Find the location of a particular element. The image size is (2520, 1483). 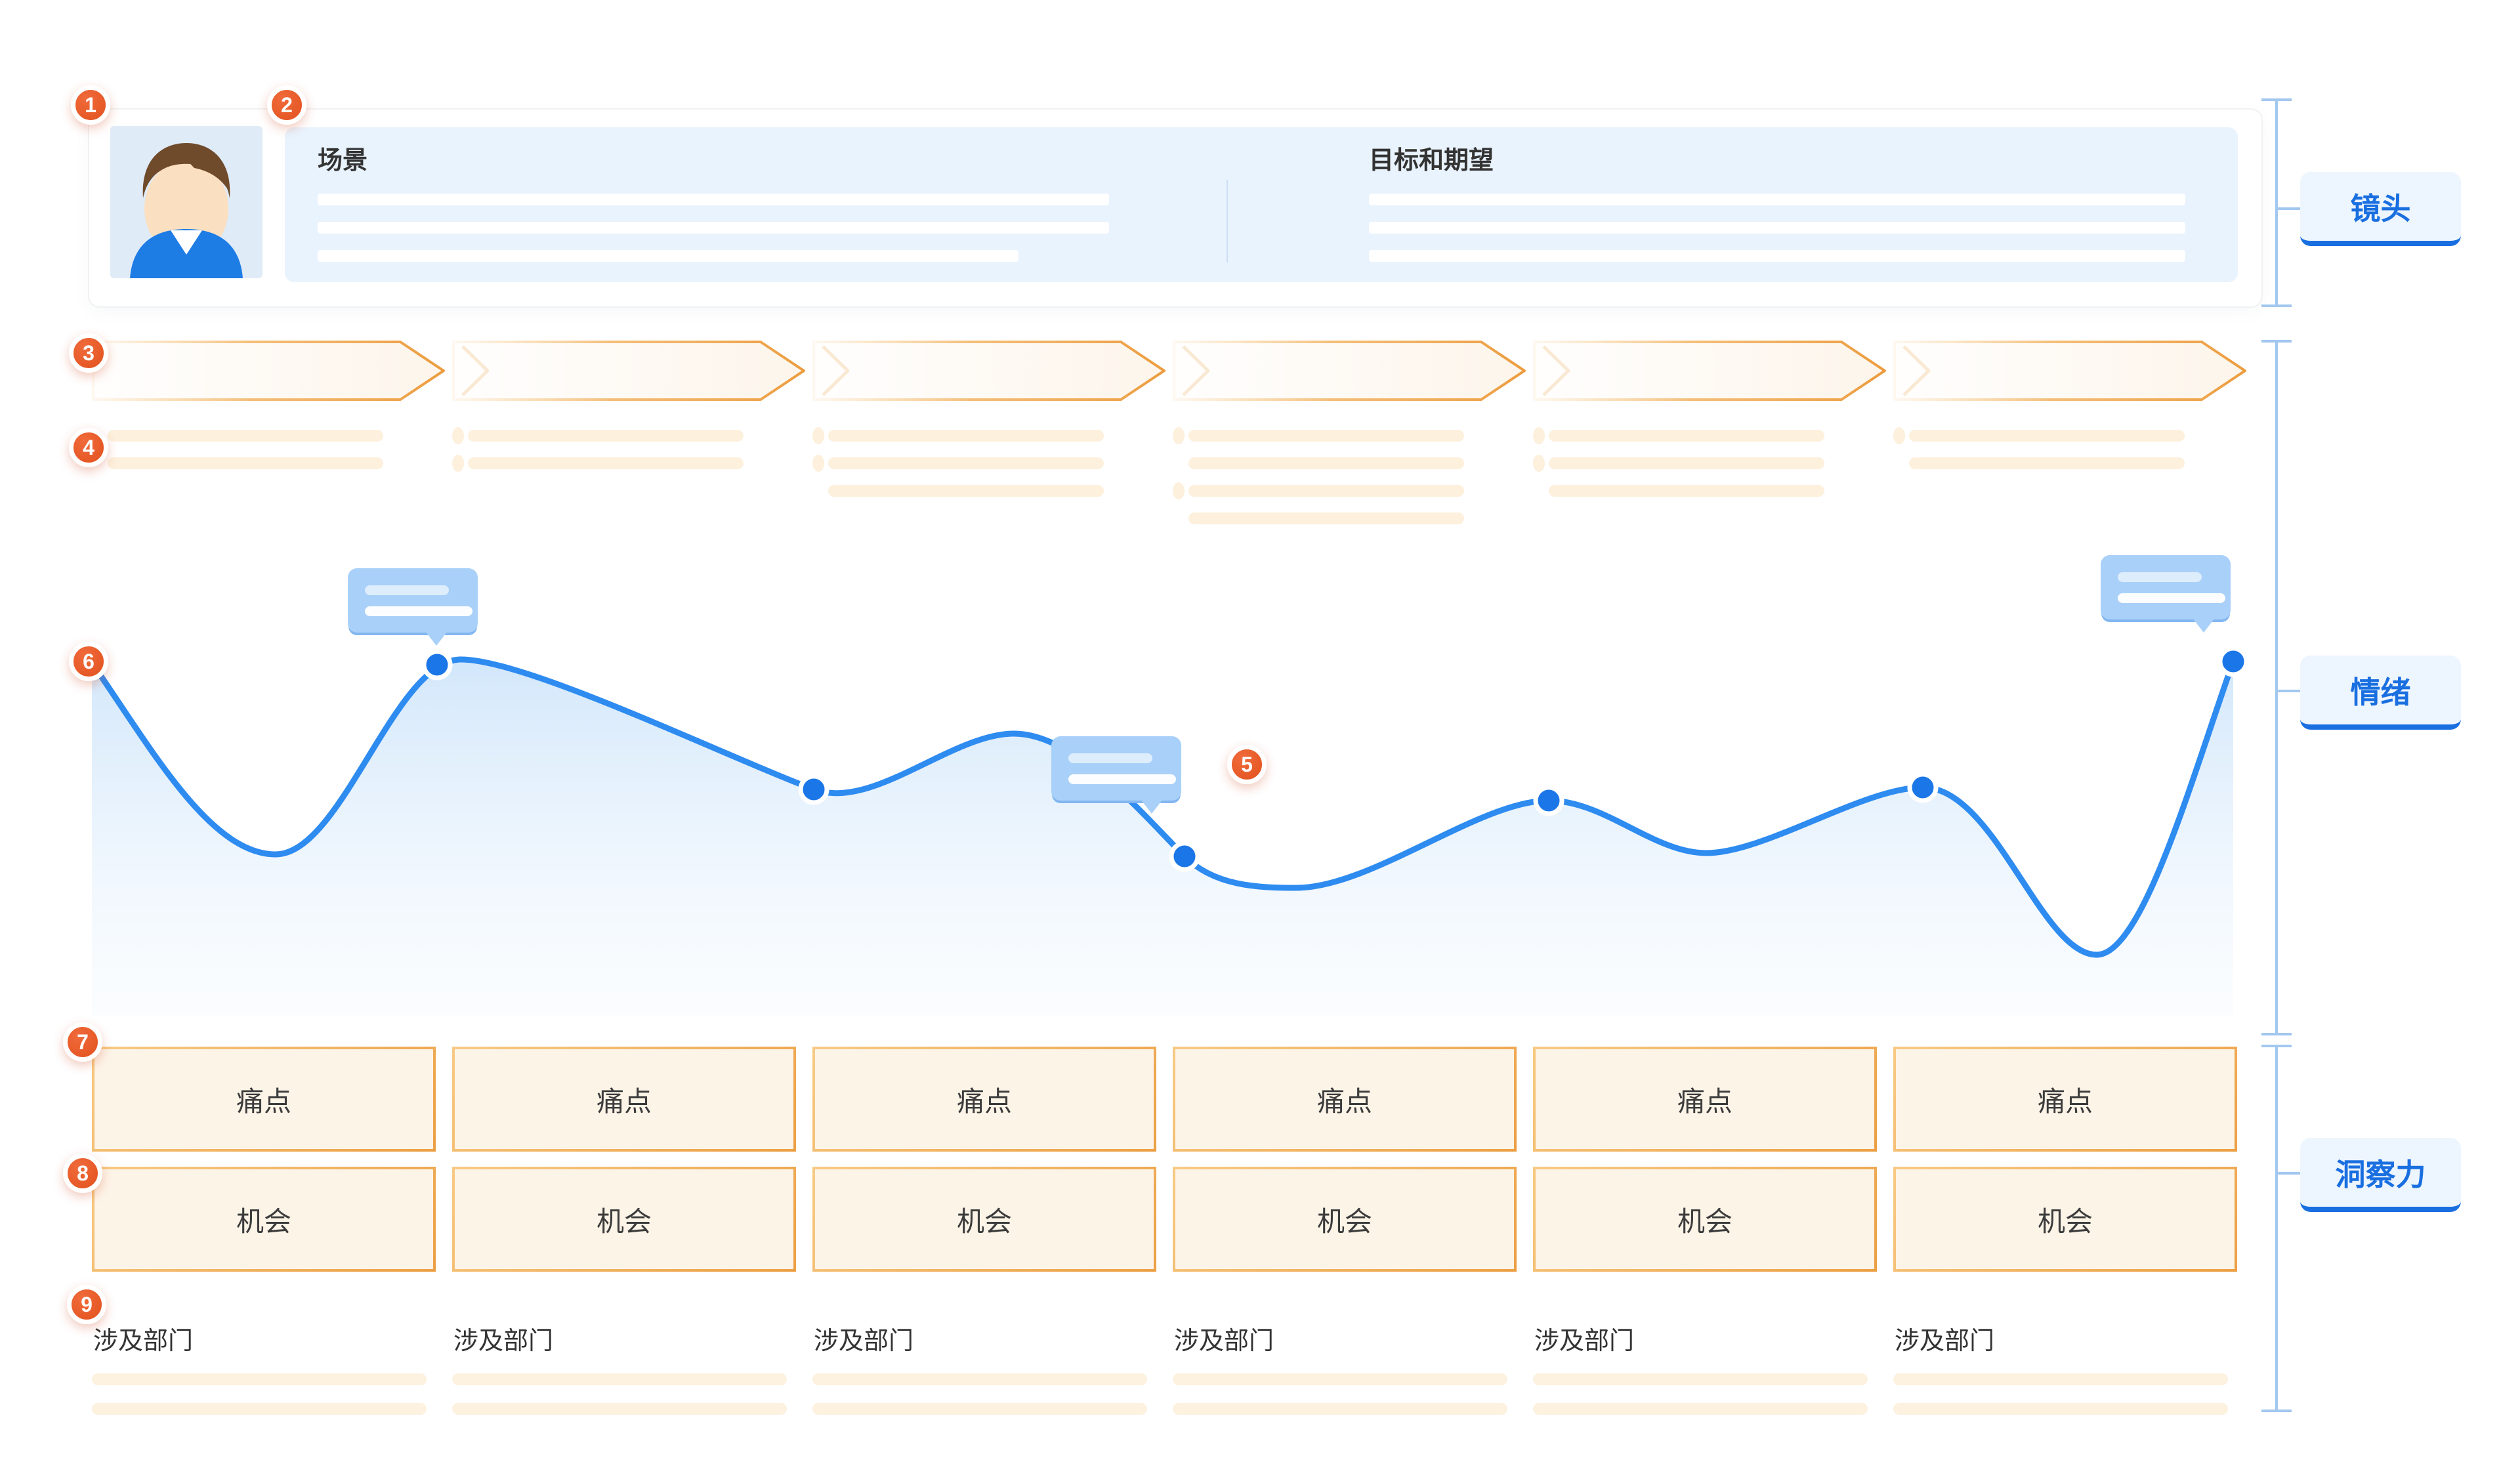

annotation-badge-6: 6 is located at coordinates (88, 661).